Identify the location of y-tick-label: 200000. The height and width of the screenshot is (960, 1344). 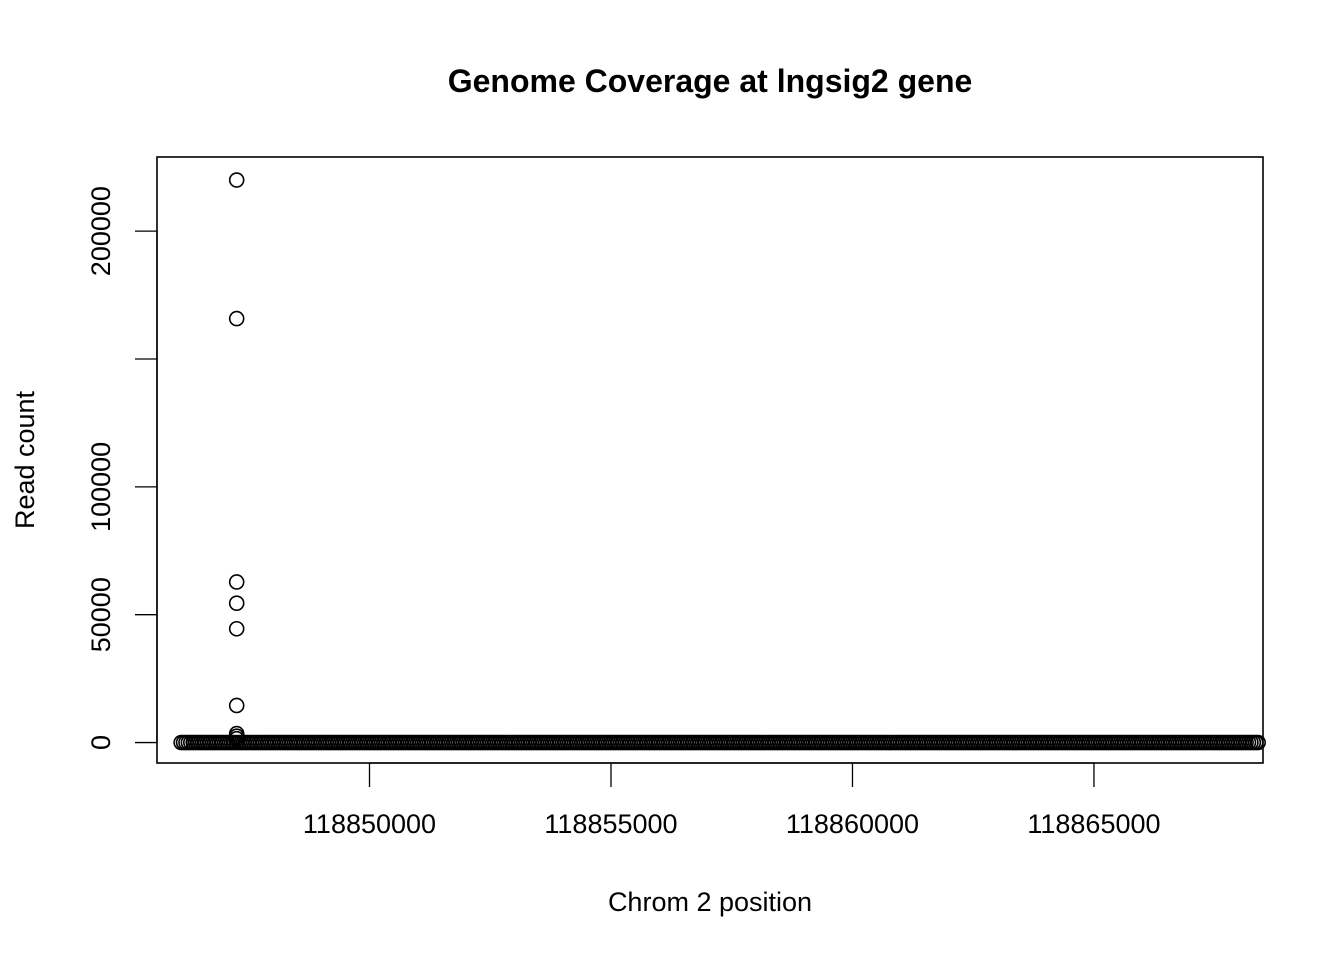
(101, 231).